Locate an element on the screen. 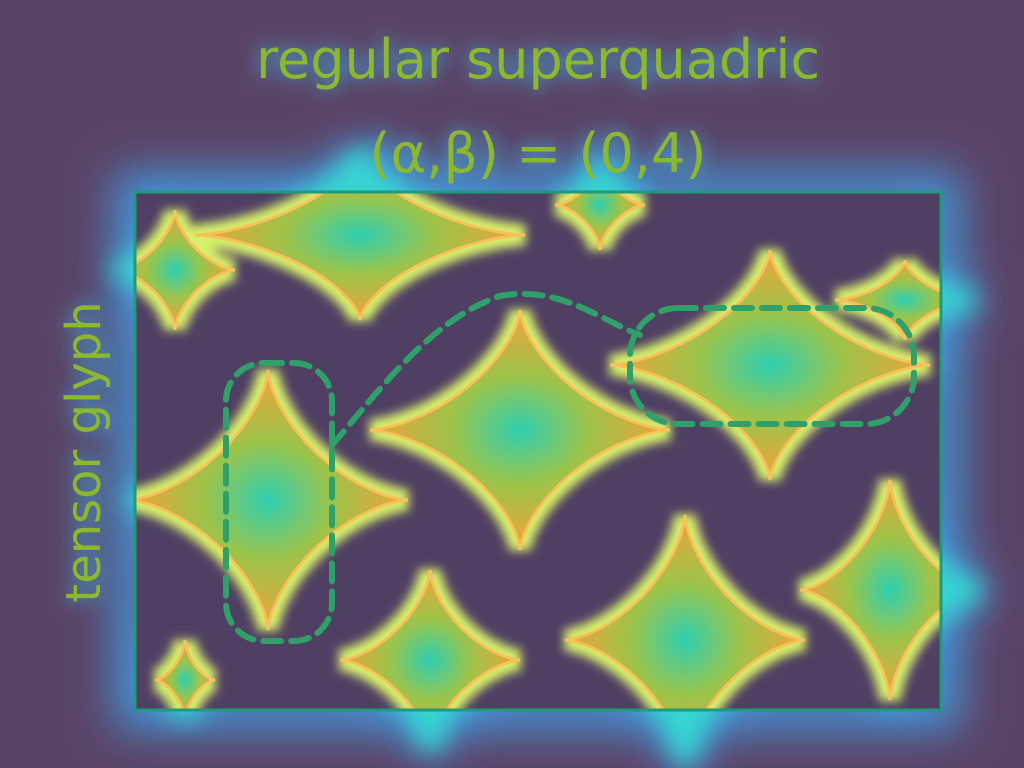 The height and width of the screenshot is (768, 1024). y-axis-label: tensor glyph is located at coordinates (84, 451).